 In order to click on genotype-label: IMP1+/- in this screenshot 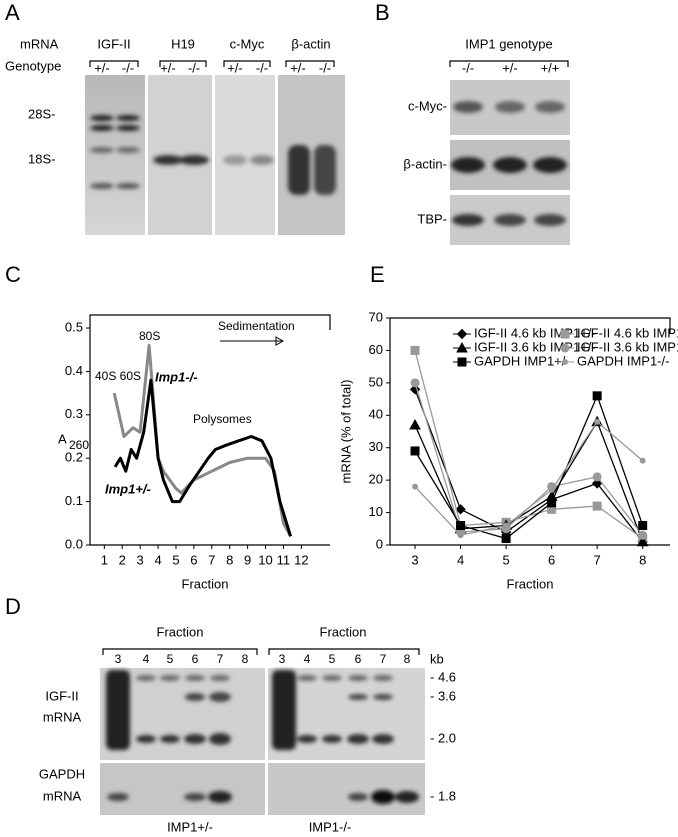, I will do `click(190, 826)`.